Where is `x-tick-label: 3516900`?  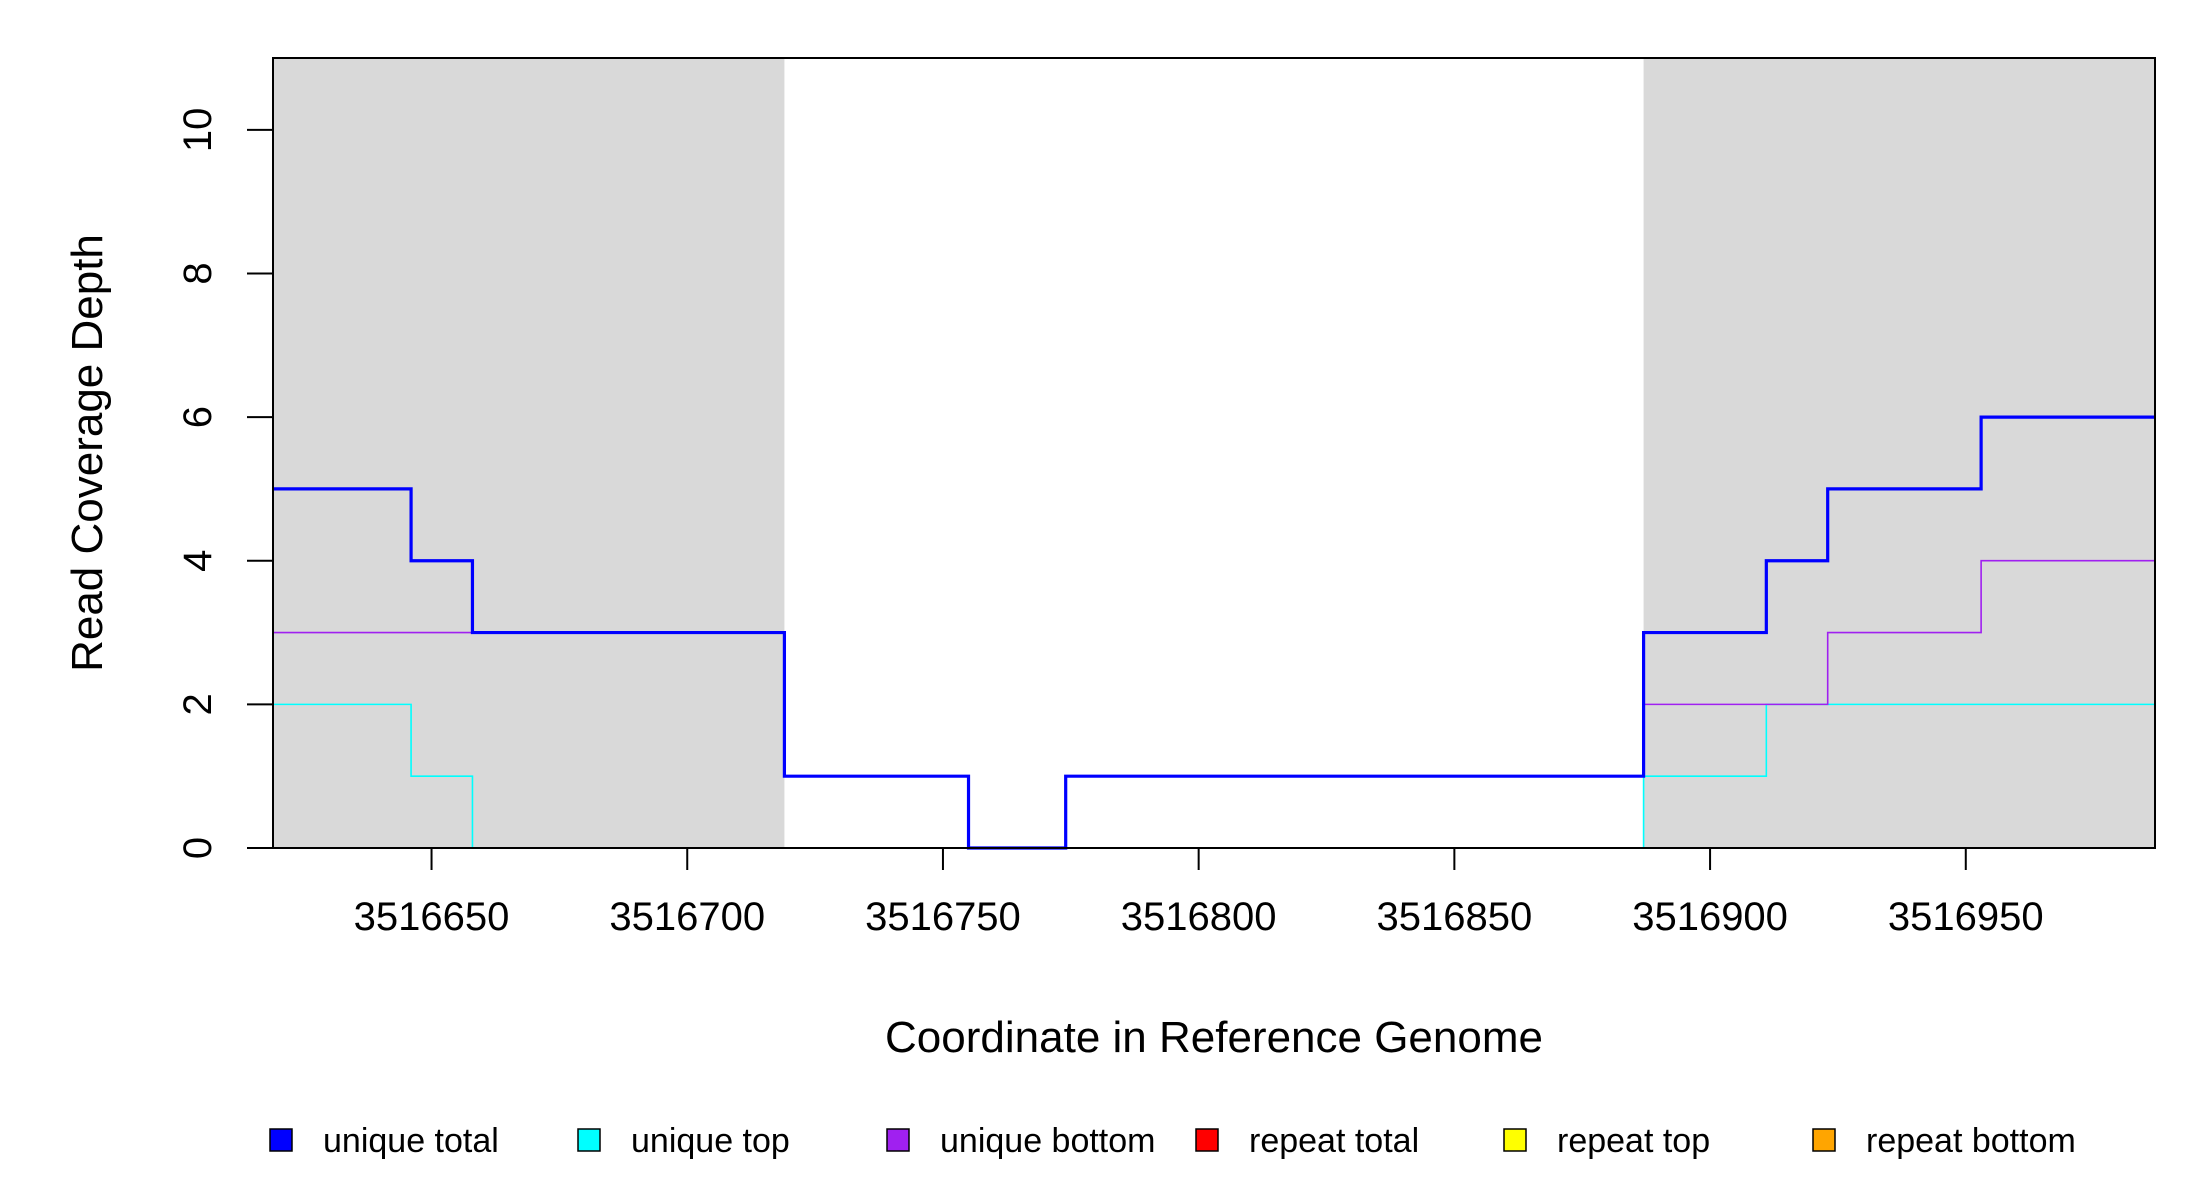 x-tick-label: 3516900 is located at coordinates (1710, 917).